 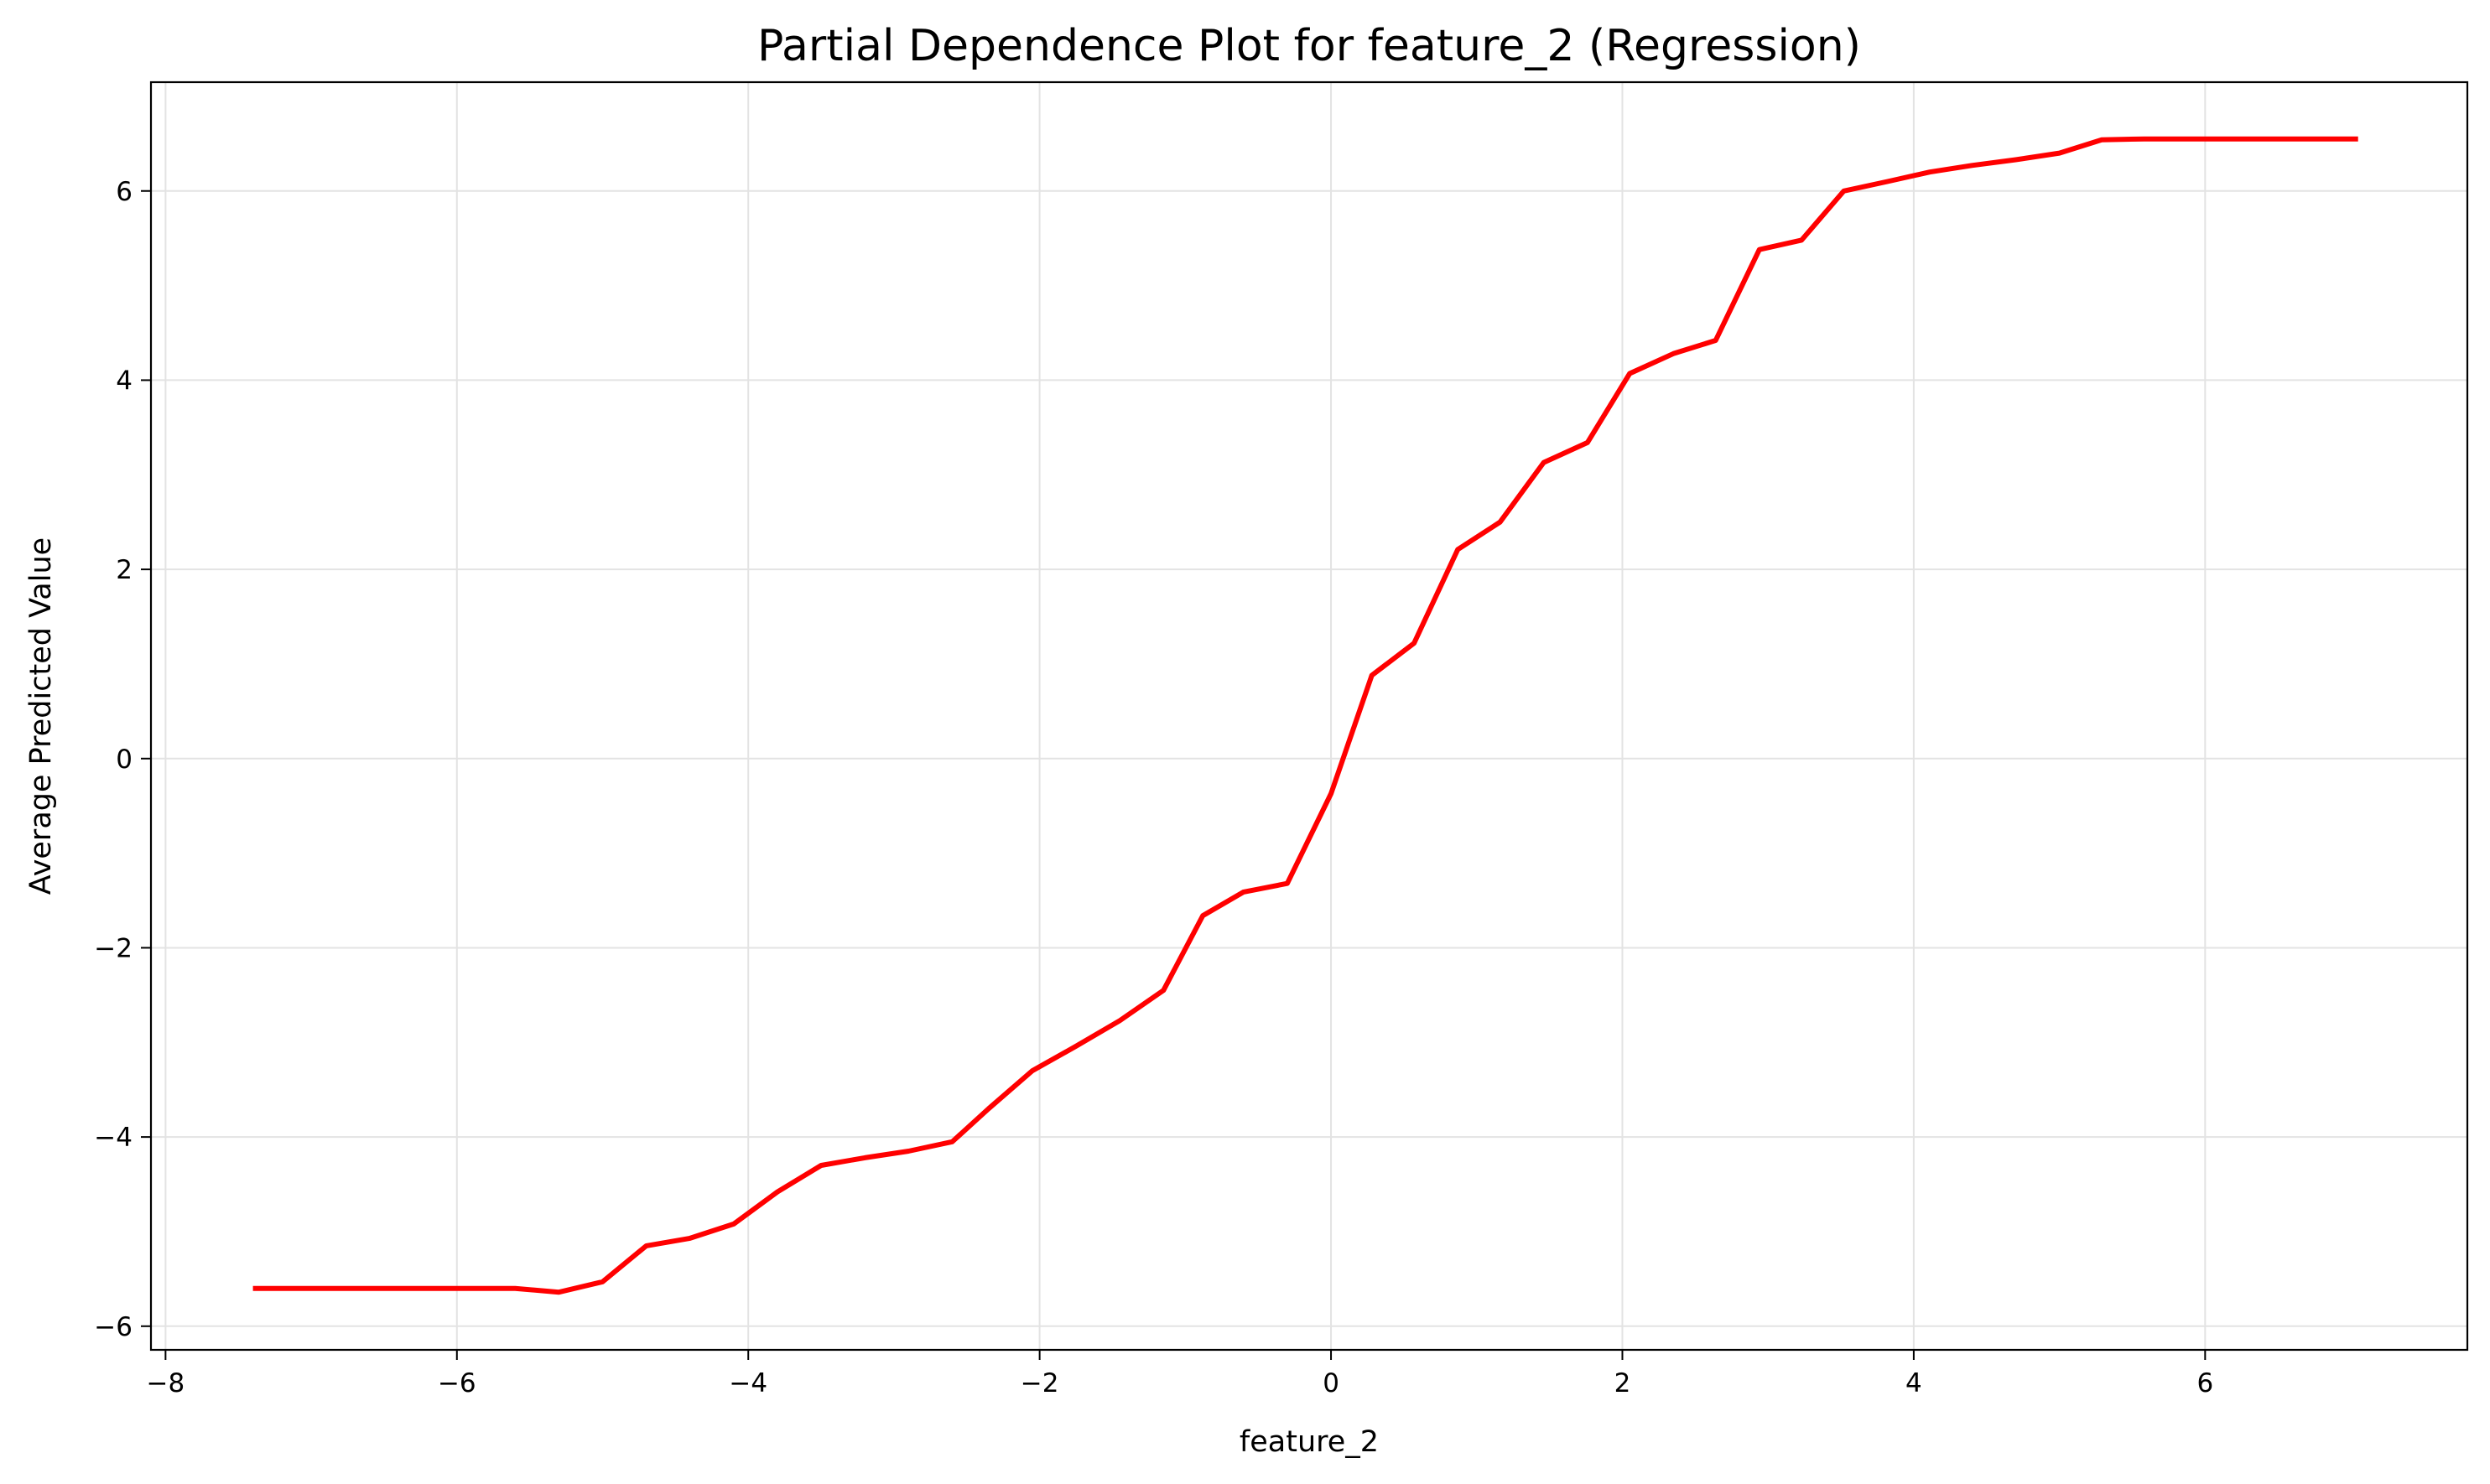 I want to click on x-tick-label: −8, so click(x=166, y=1383).